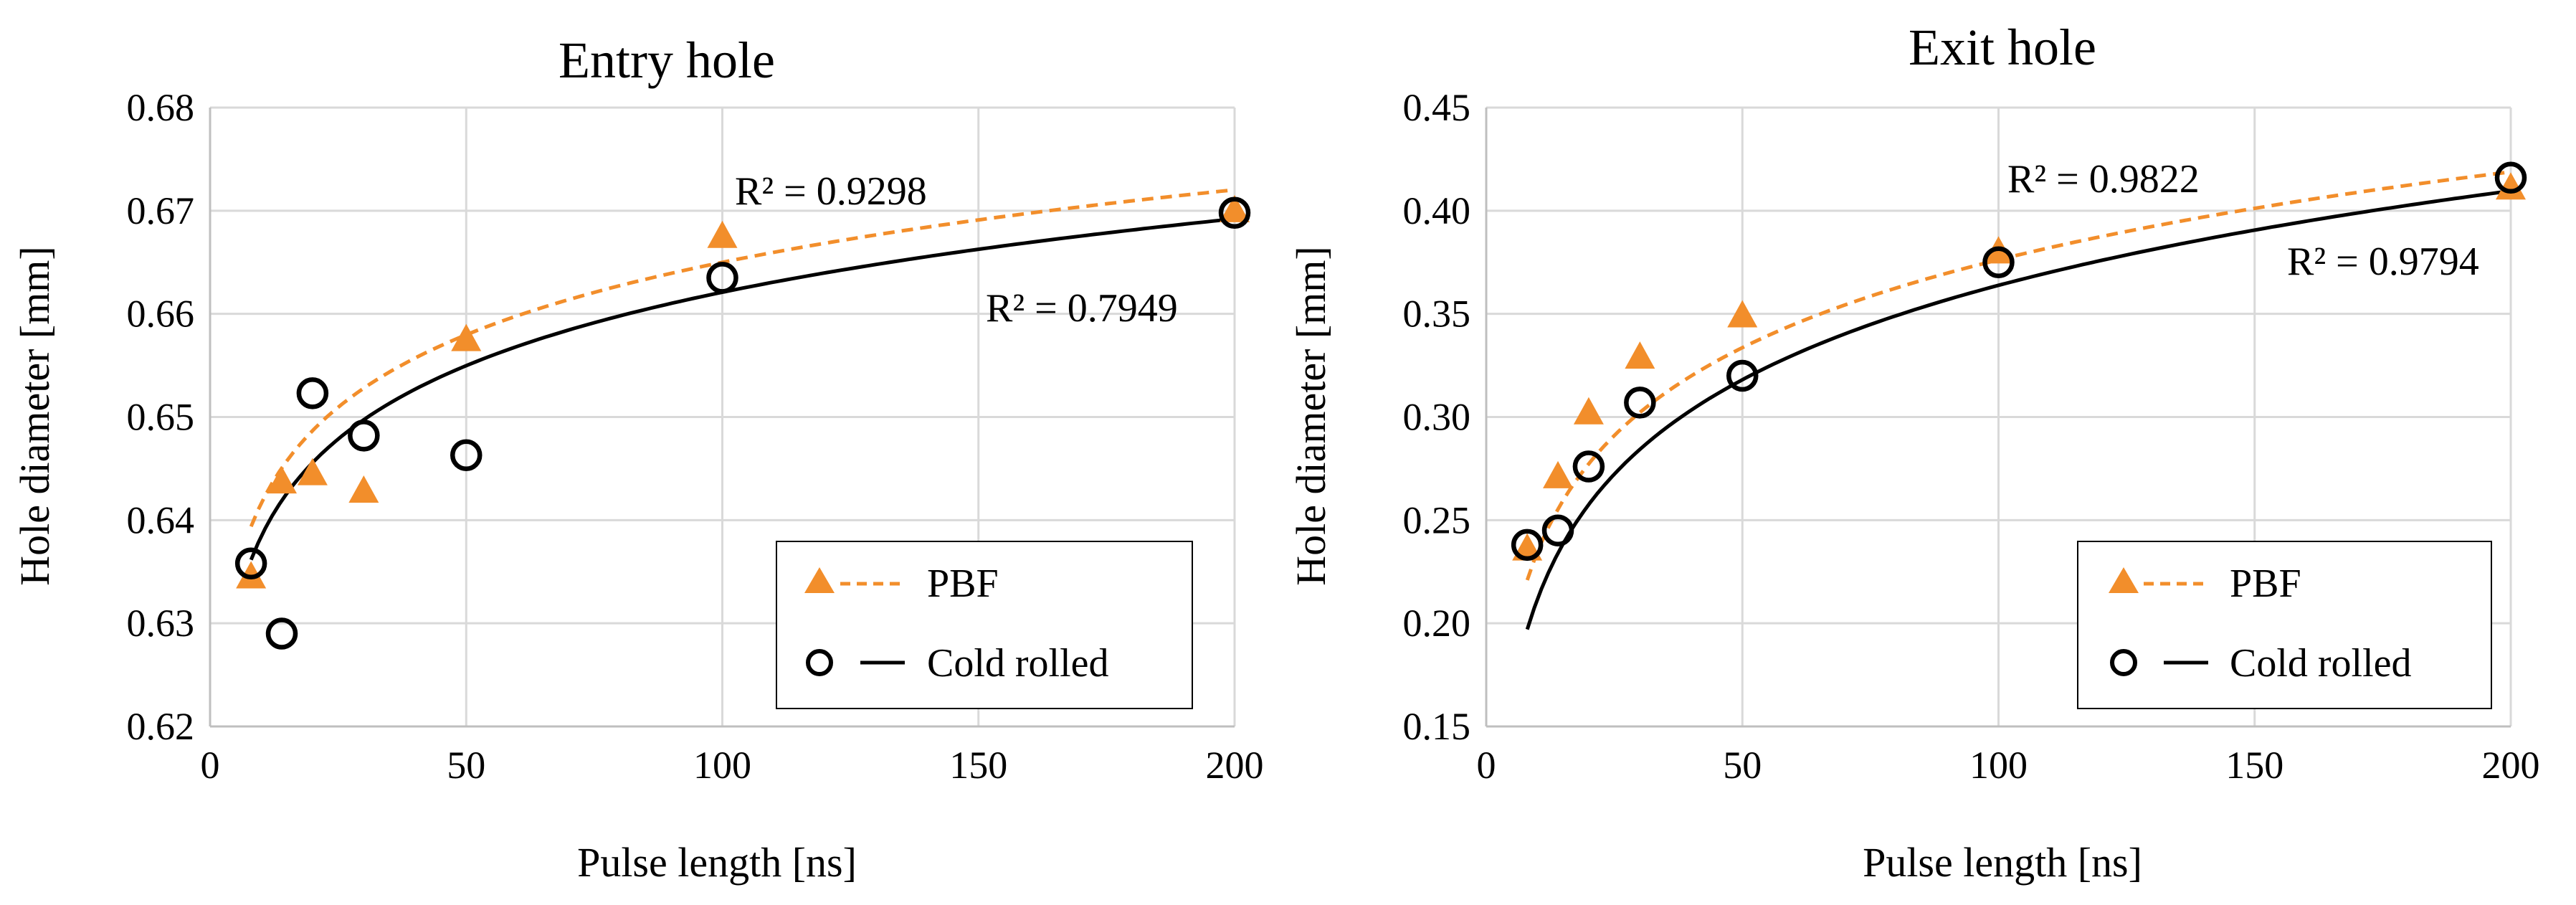 The height and width of the screenshot is (905, 2576). What do you see at coordinates (1082, 308) in the screenshot?
I see `r2-label-cold-rolled: R² = 0.7949` at bounding box center [1082, 308].